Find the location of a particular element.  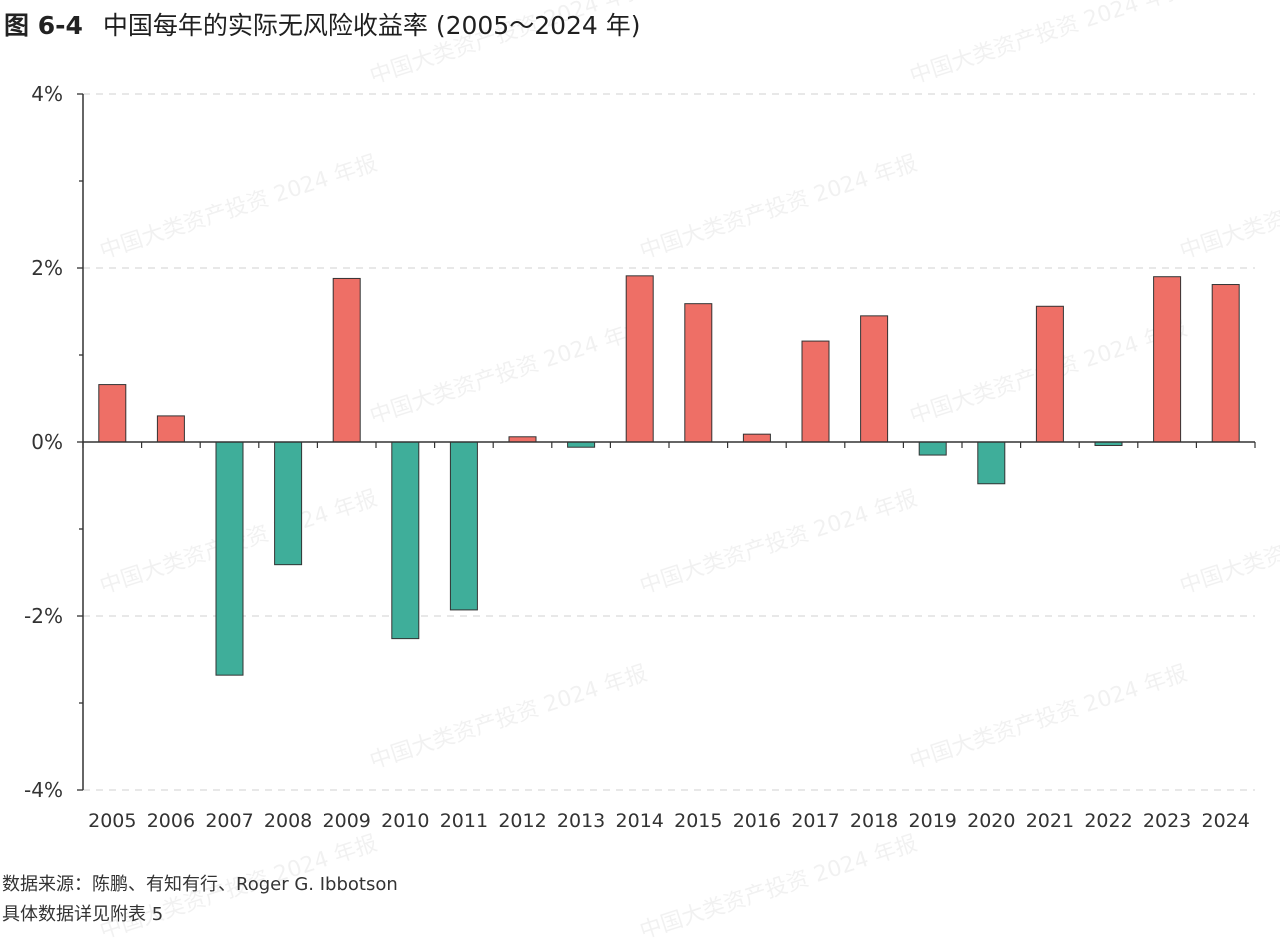

x-tick-label: 2016 is located at coordinates (757, 821).